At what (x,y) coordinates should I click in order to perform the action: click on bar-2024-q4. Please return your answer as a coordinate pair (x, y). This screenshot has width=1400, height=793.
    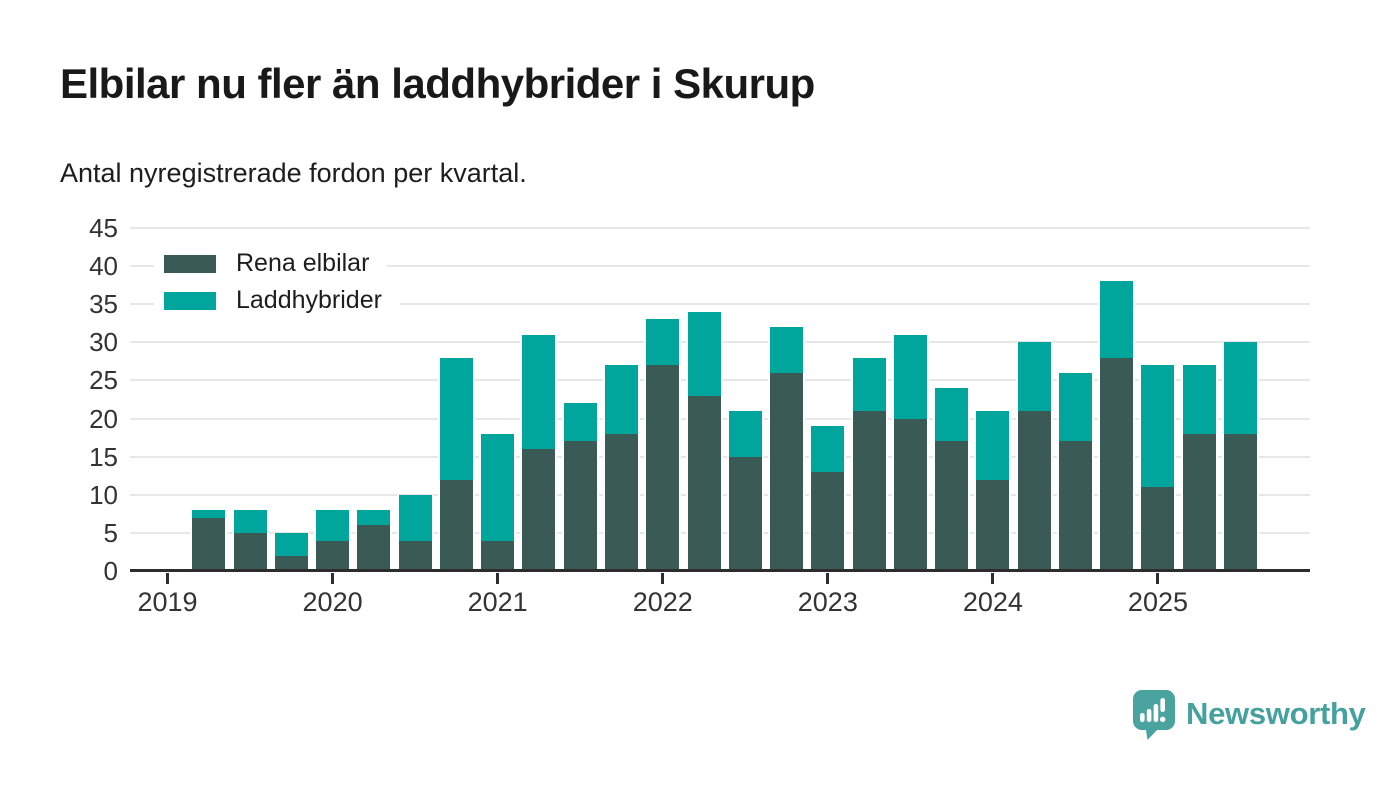
    Looking at the image, I should click on (1117, 426).